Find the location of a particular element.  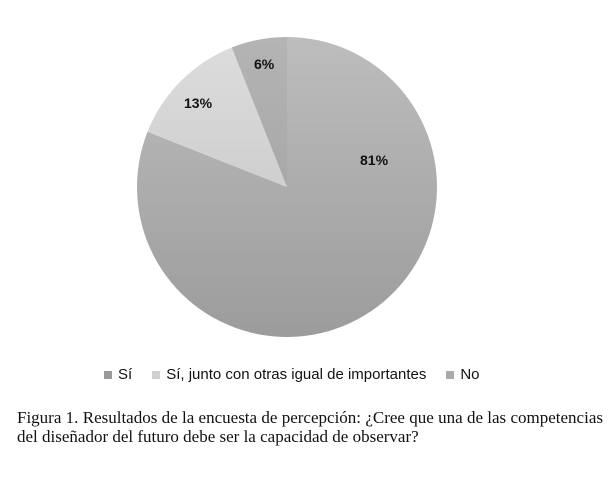

legend-swatch-si is located at coordinates (108, 374).